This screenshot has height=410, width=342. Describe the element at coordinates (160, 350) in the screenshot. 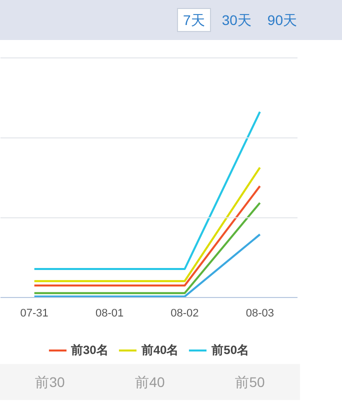

I see `legend-label: 前40名` at that location.